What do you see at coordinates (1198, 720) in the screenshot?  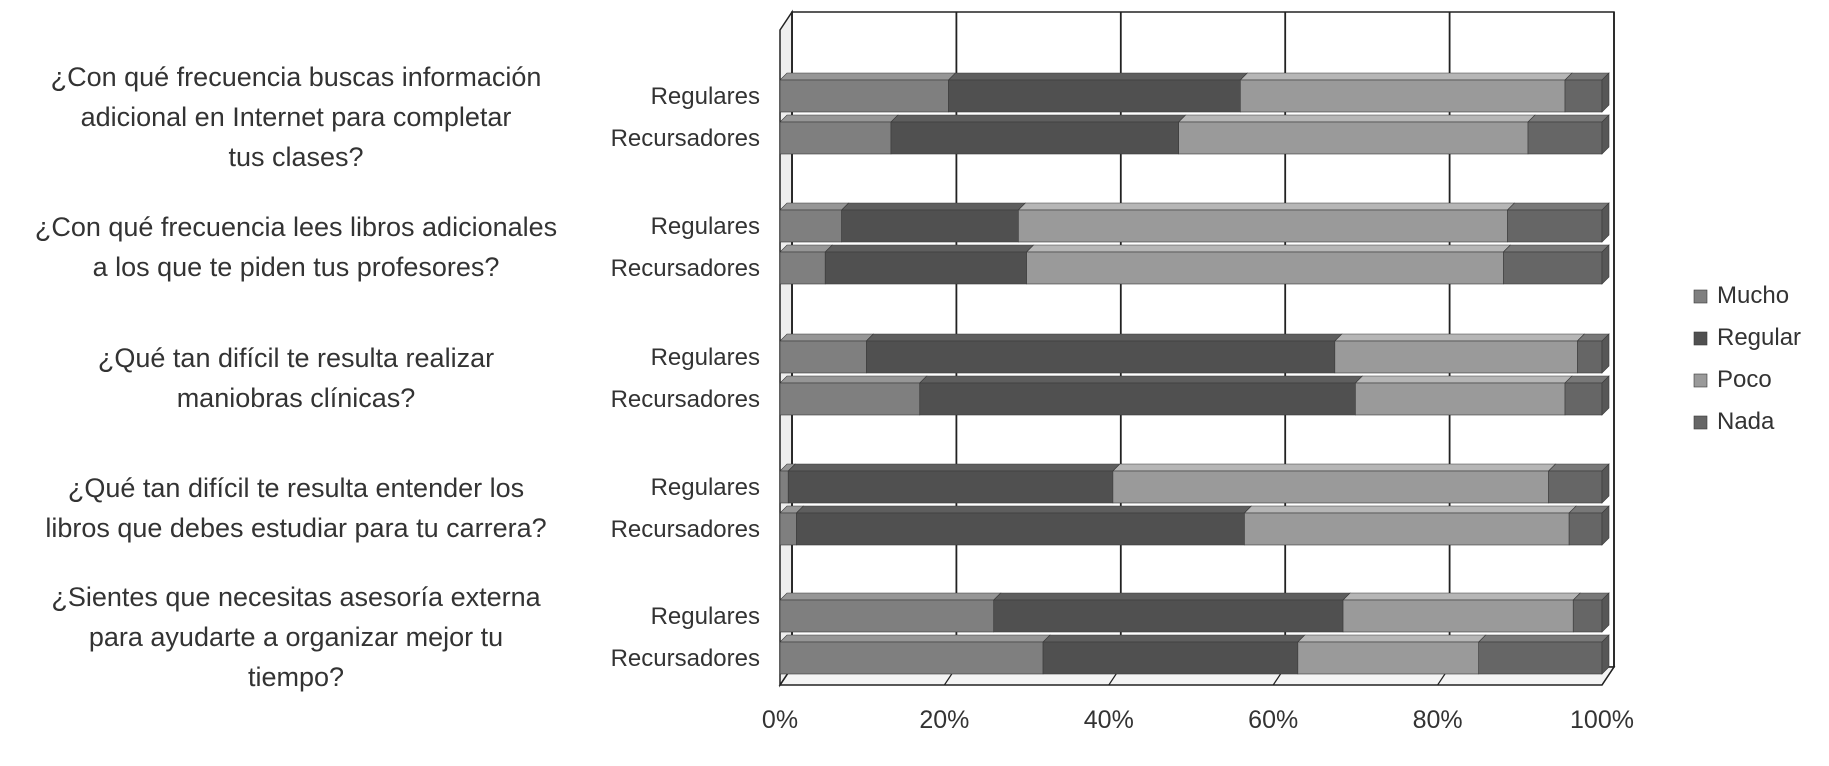 I see `x-axis-ticks: 0% 20% 40% 60% 80% 100%` at bounding box center [1198, 720].